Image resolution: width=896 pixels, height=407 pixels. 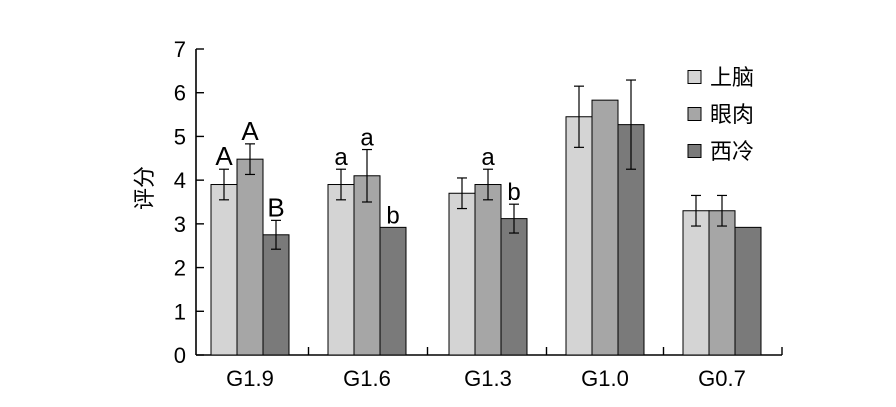 What do you see at coordinates (732, 78) in the screenshot?
I see `legend-entry: 上脑` at bounding box center [732, 78].